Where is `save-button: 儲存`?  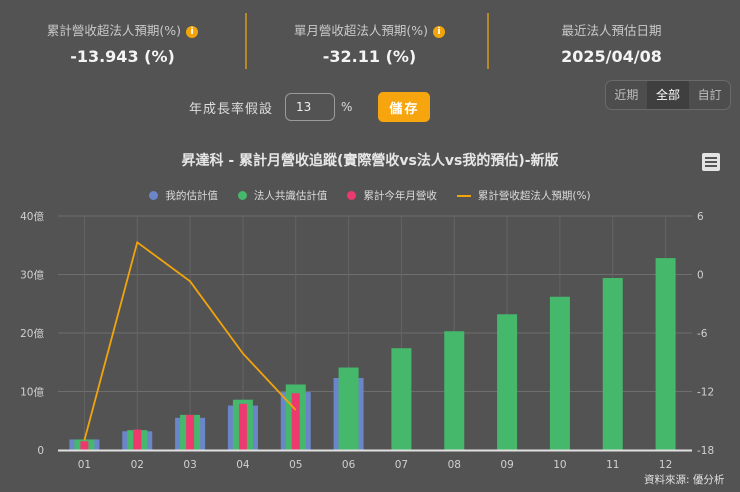 save-button: 儲存 is located at coordinates (404, 107).